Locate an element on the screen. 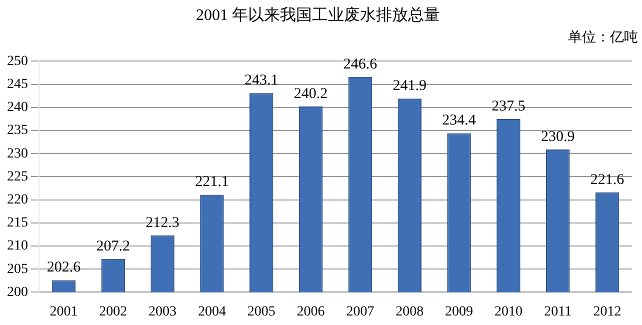 Image resolution: width=642 pixels, height=325 pixels. x-tick-label: 2012 is located at coordinates (607, 312).